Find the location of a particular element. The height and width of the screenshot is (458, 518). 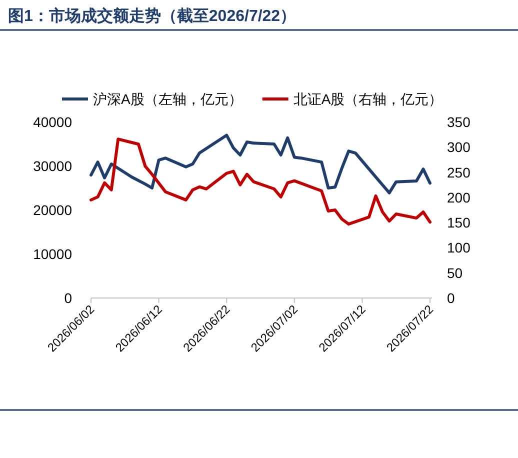

y-tick-label: 10000 is located at coordinates (52, 254).